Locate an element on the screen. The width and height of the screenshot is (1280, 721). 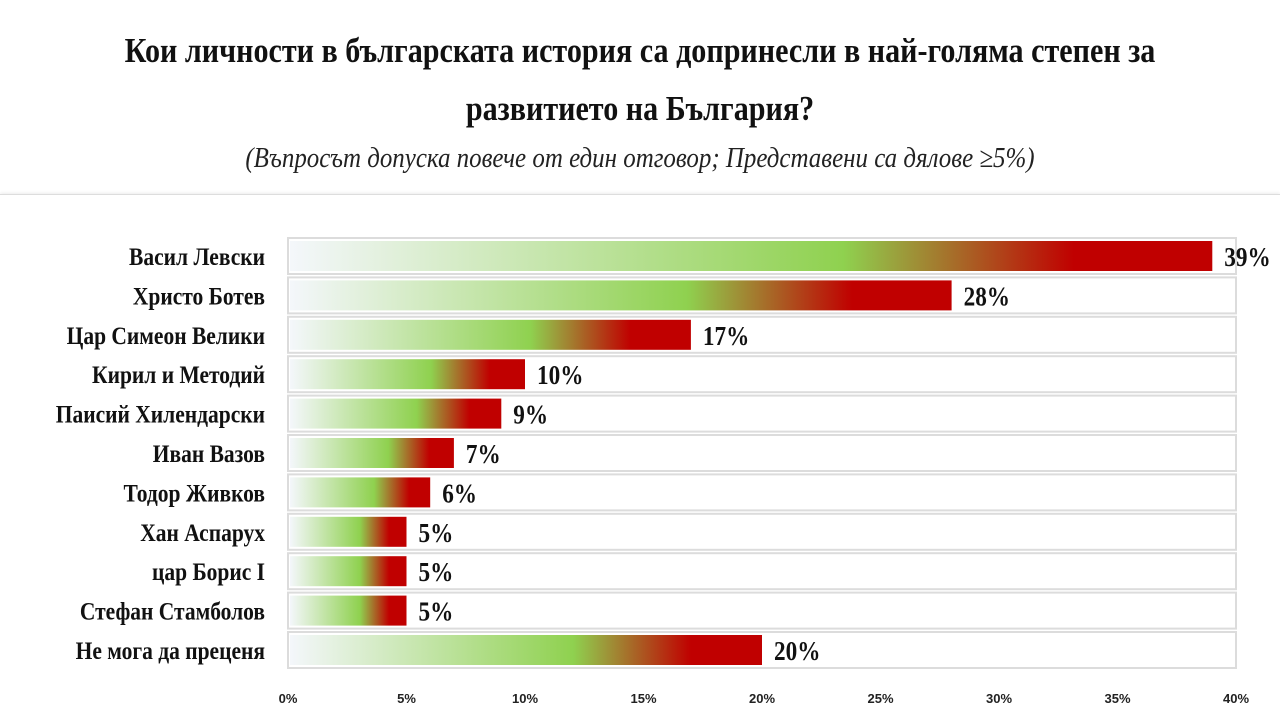
category-label: Иван Вазов is located at coordinates (209, 455).